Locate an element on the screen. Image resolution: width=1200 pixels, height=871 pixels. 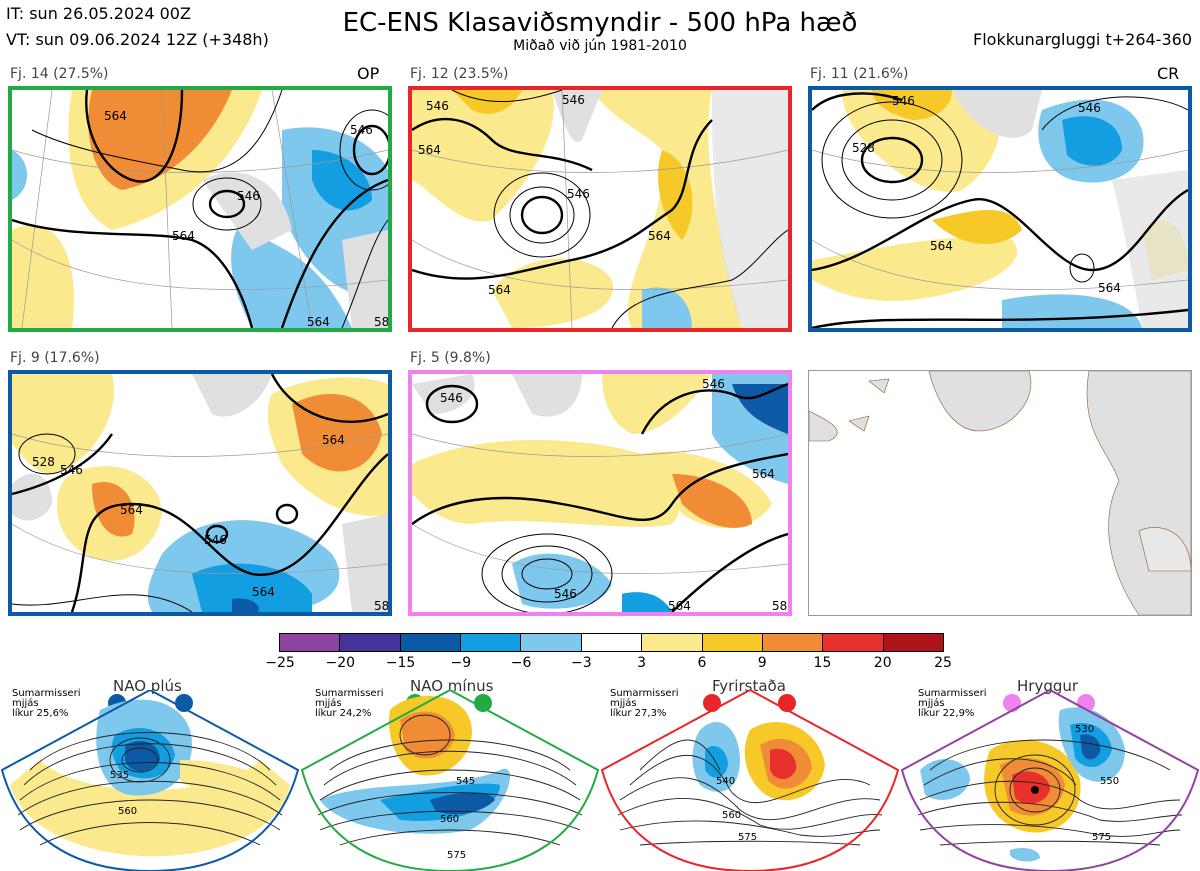
regime-4-contour-label: 530 is located at coordinates (1084, 729).